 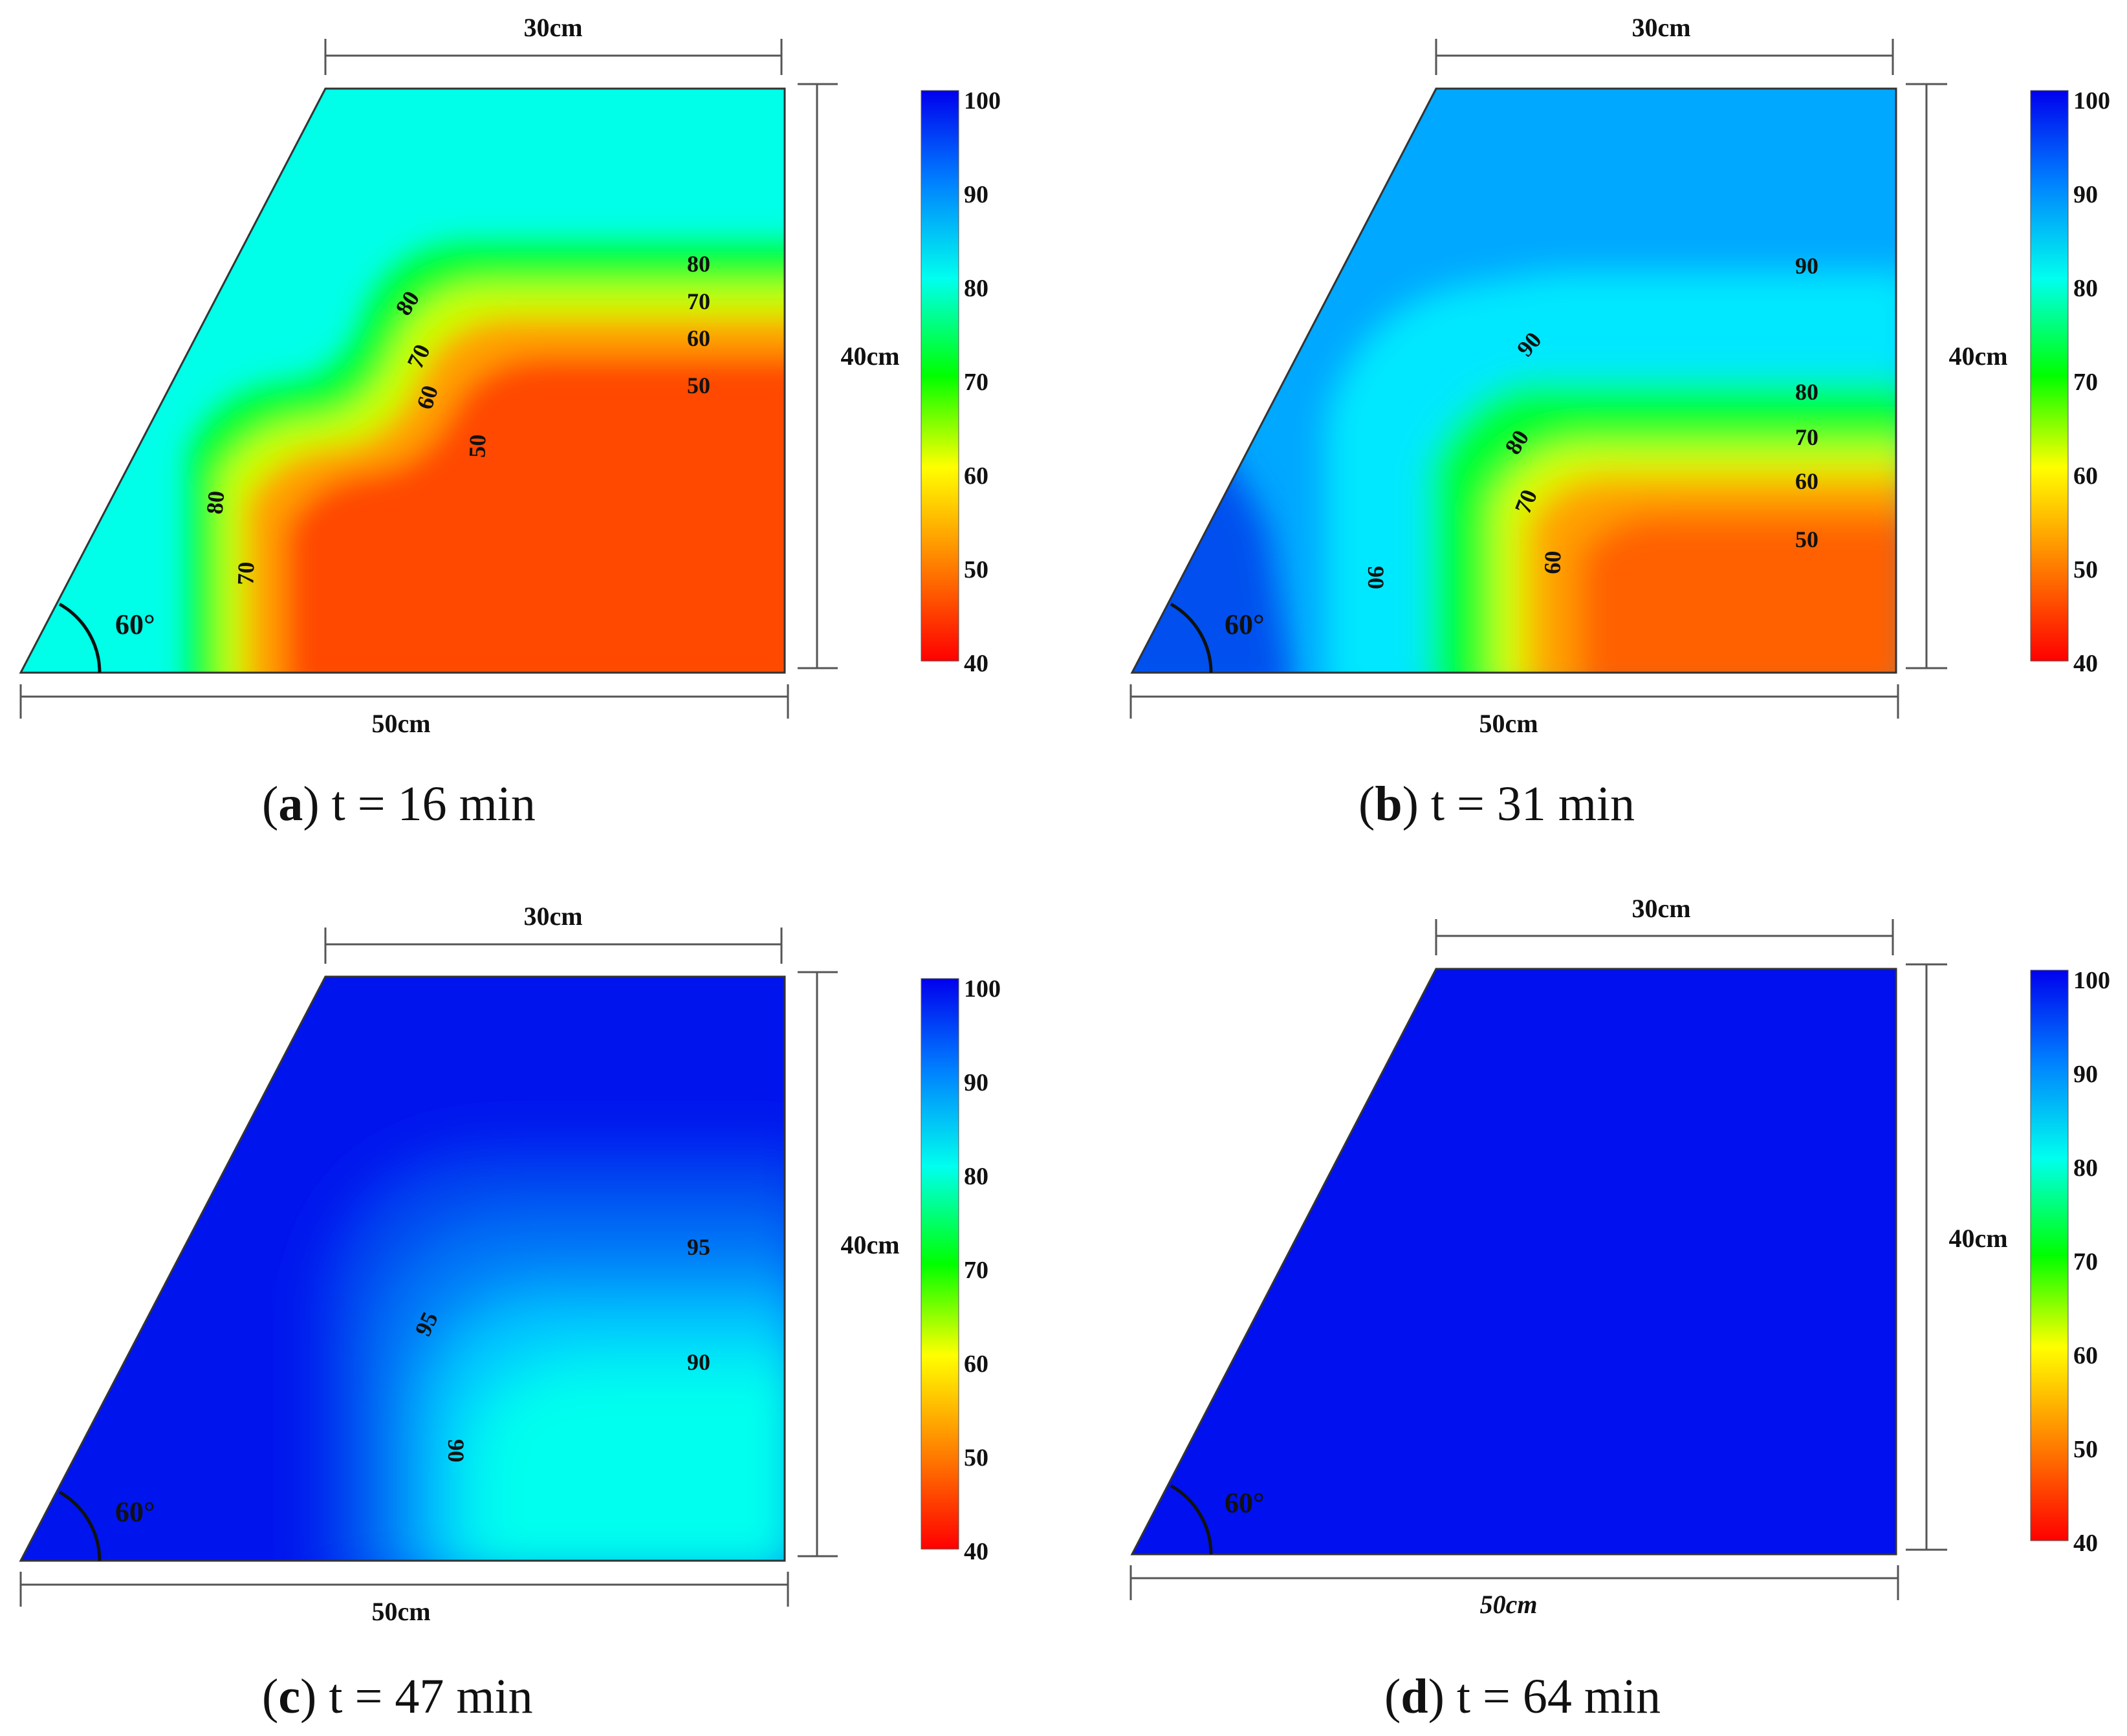 What do you see at coordinates (1508, 723) in the screenshot?
I see `dimension-bottom-label-b: 50cm` at bounding box center [1508, 723].